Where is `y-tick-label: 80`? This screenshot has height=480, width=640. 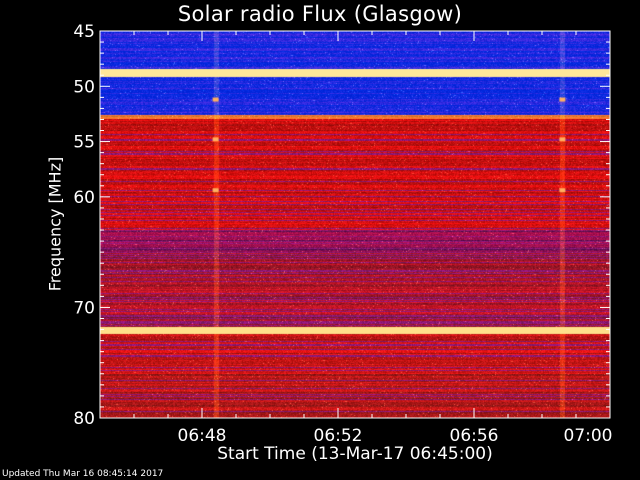
y-tick-label: 80 is located at coordinates (84, 419).